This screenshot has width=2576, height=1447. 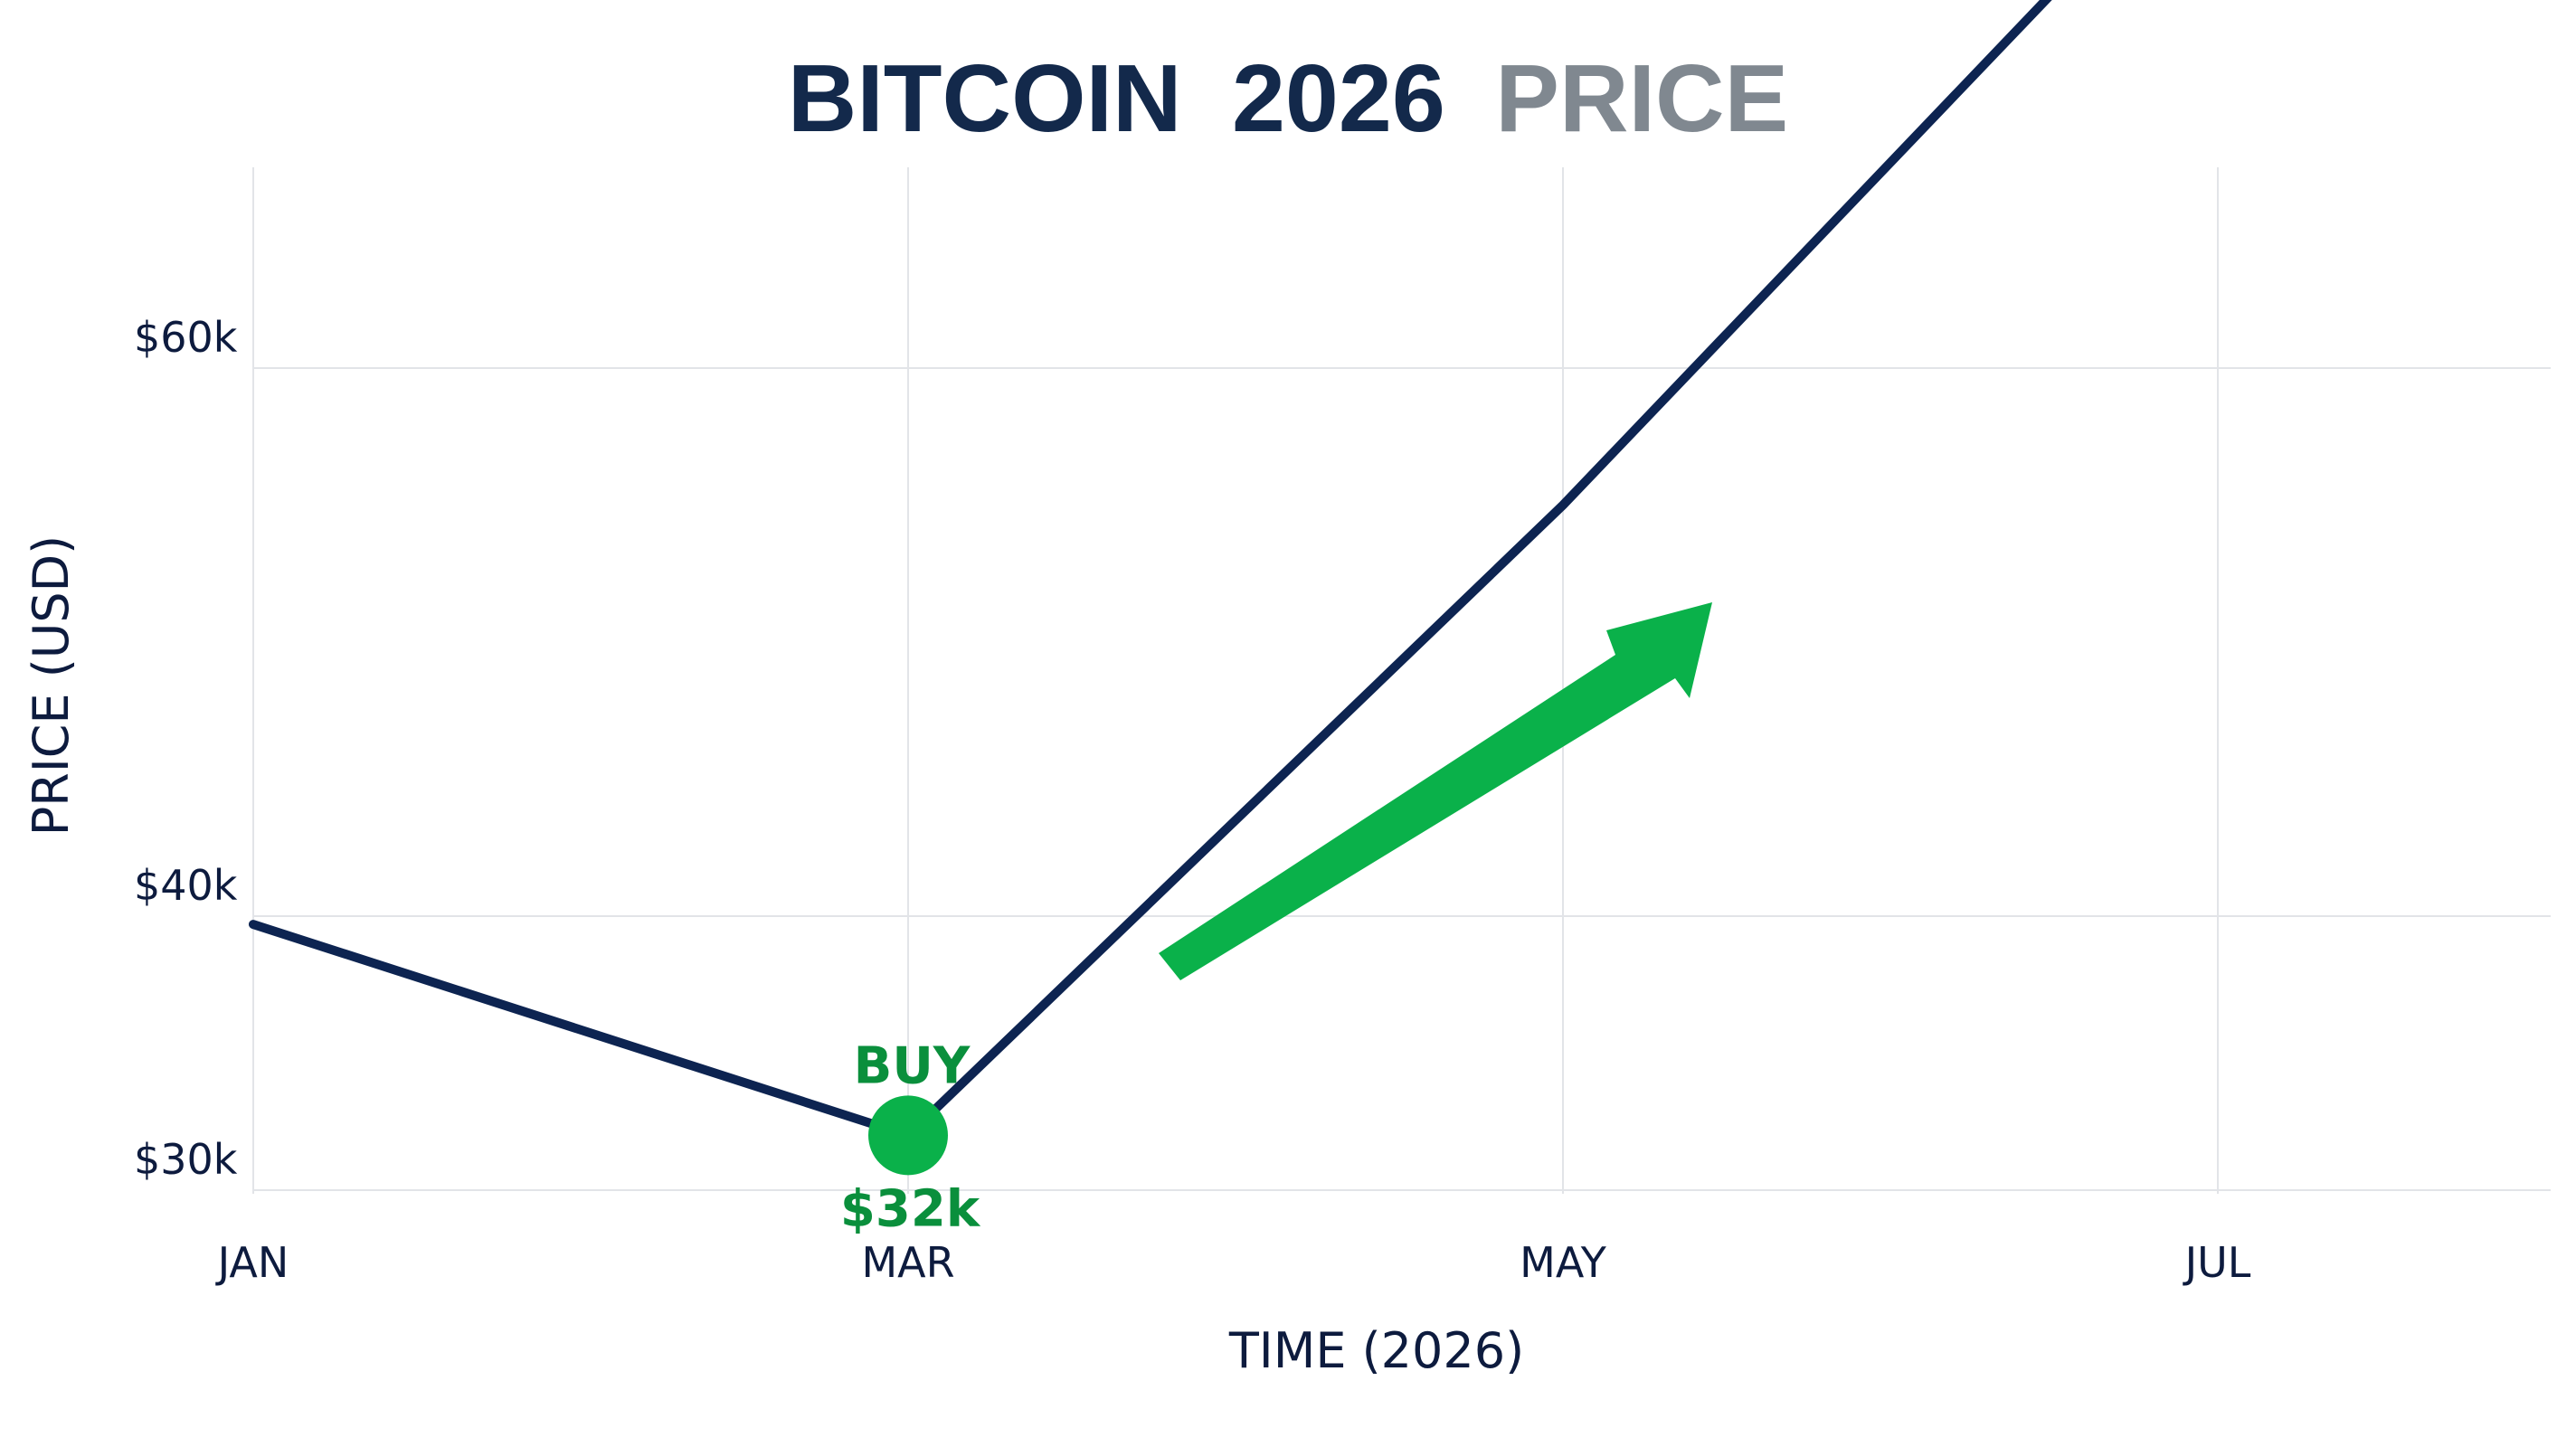 What do you see at coordinates (51, 686) in the screenshot?
I see `y-axis-label: PRICE (USD)` at bounding box center [51, 686].